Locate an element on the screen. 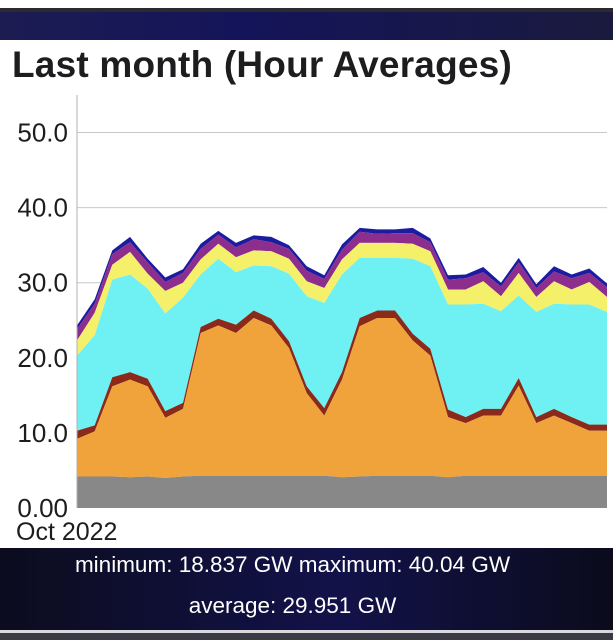 This screenshot has width=613, height=640. bottom-bar-highlight is located at coordinates (306, 631).